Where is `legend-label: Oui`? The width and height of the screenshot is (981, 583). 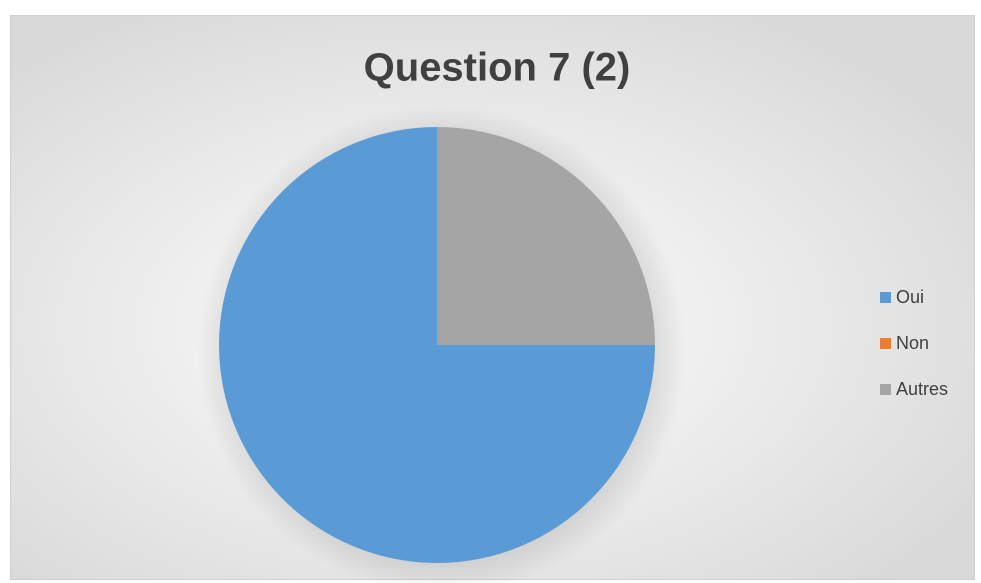 legend-label: Oui is located at coordinates (910, 297).